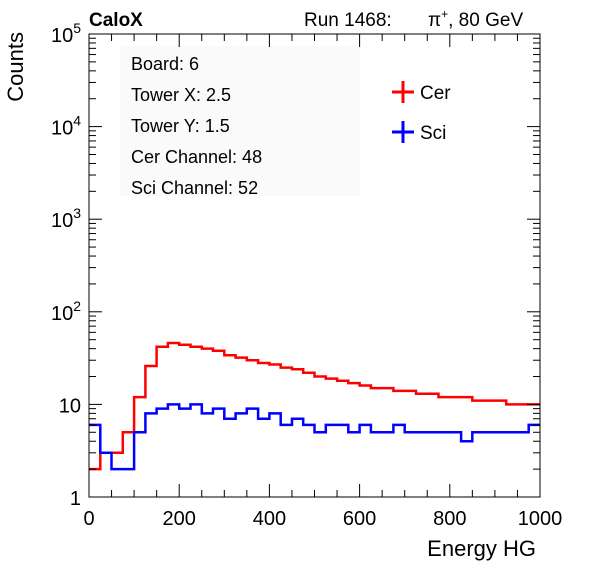 Image resolution: width=596 pixels, height=572 pixels. I want to click on y-tick-label: 10⁵, so click(66, 33).